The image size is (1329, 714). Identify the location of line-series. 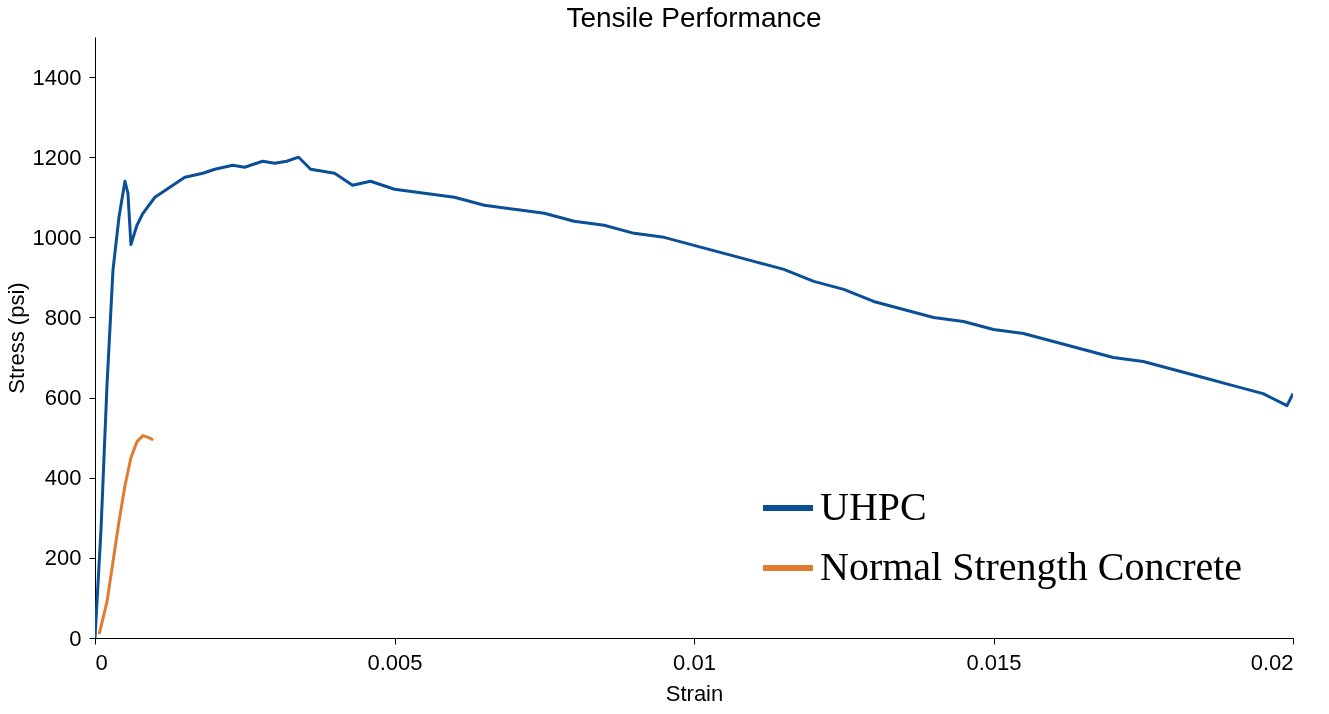
(126, 535).